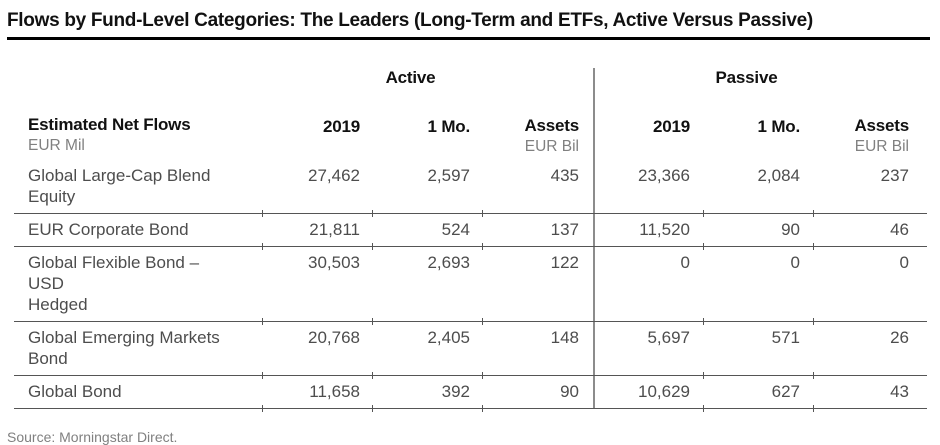 This screenshot has height=445, width=940. Describe the element at coordinates (537, 228) in the screenshot. I see `active-assets-value: 137` at that location.